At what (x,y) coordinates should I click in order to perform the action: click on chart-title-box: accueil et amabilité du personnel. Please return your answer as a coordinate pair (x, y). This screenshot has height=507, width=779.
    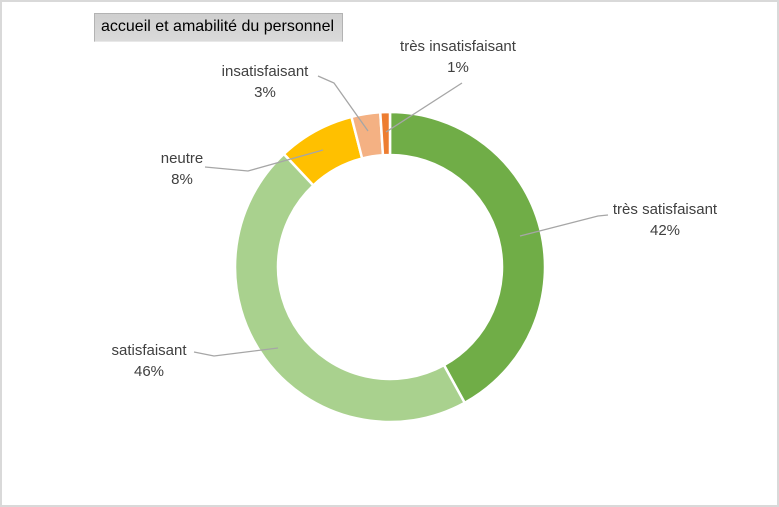
    Looking at the image, I should click on (219, 27).